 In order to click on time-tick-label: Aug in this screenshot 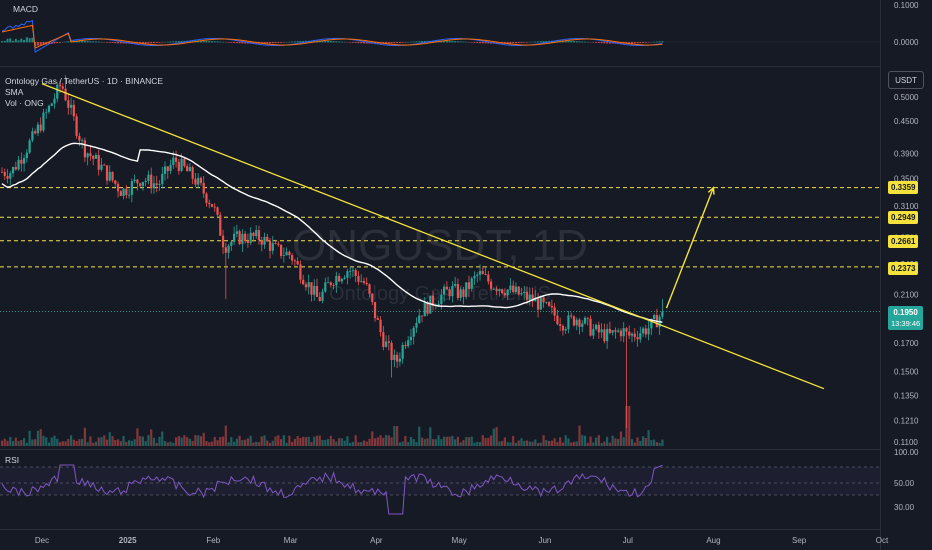, I will do `click(713, 540)`.